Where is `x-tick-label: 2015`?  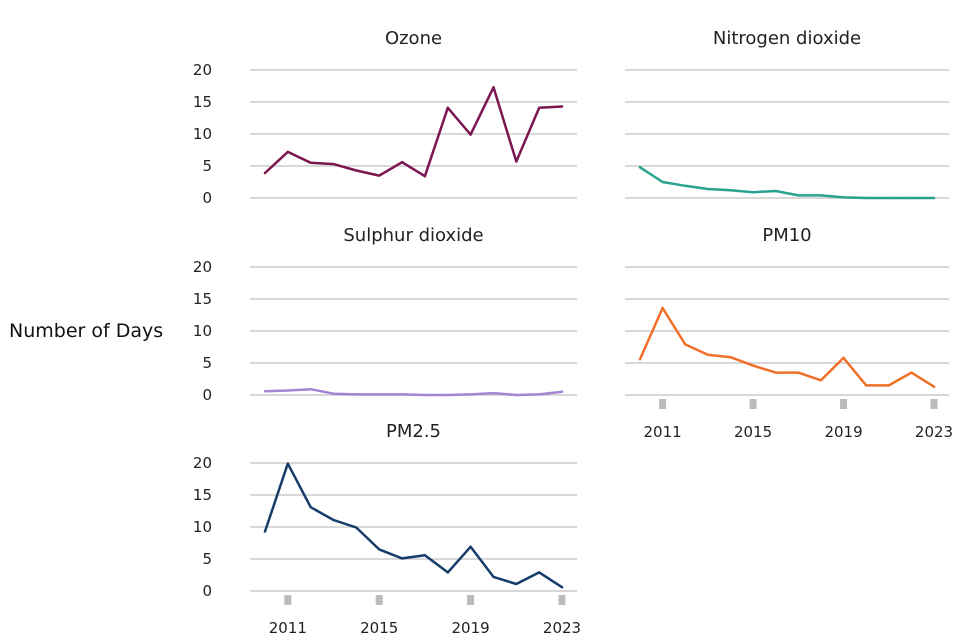
x-tick-label: 2015 is located at coordinates (379, 628).